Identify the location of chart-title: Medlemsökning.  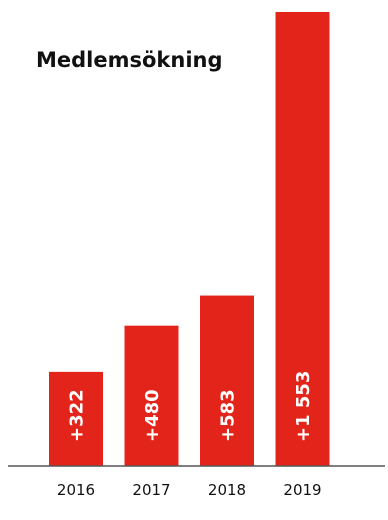
(129, 60).